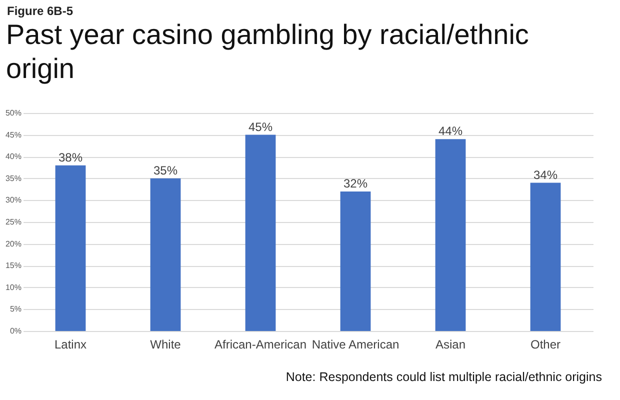 This screenshot has height=400, width=620. Describe the element at coordinates (13, 135) in the screenshot. I see `y-tick-label: 45%` at that location.